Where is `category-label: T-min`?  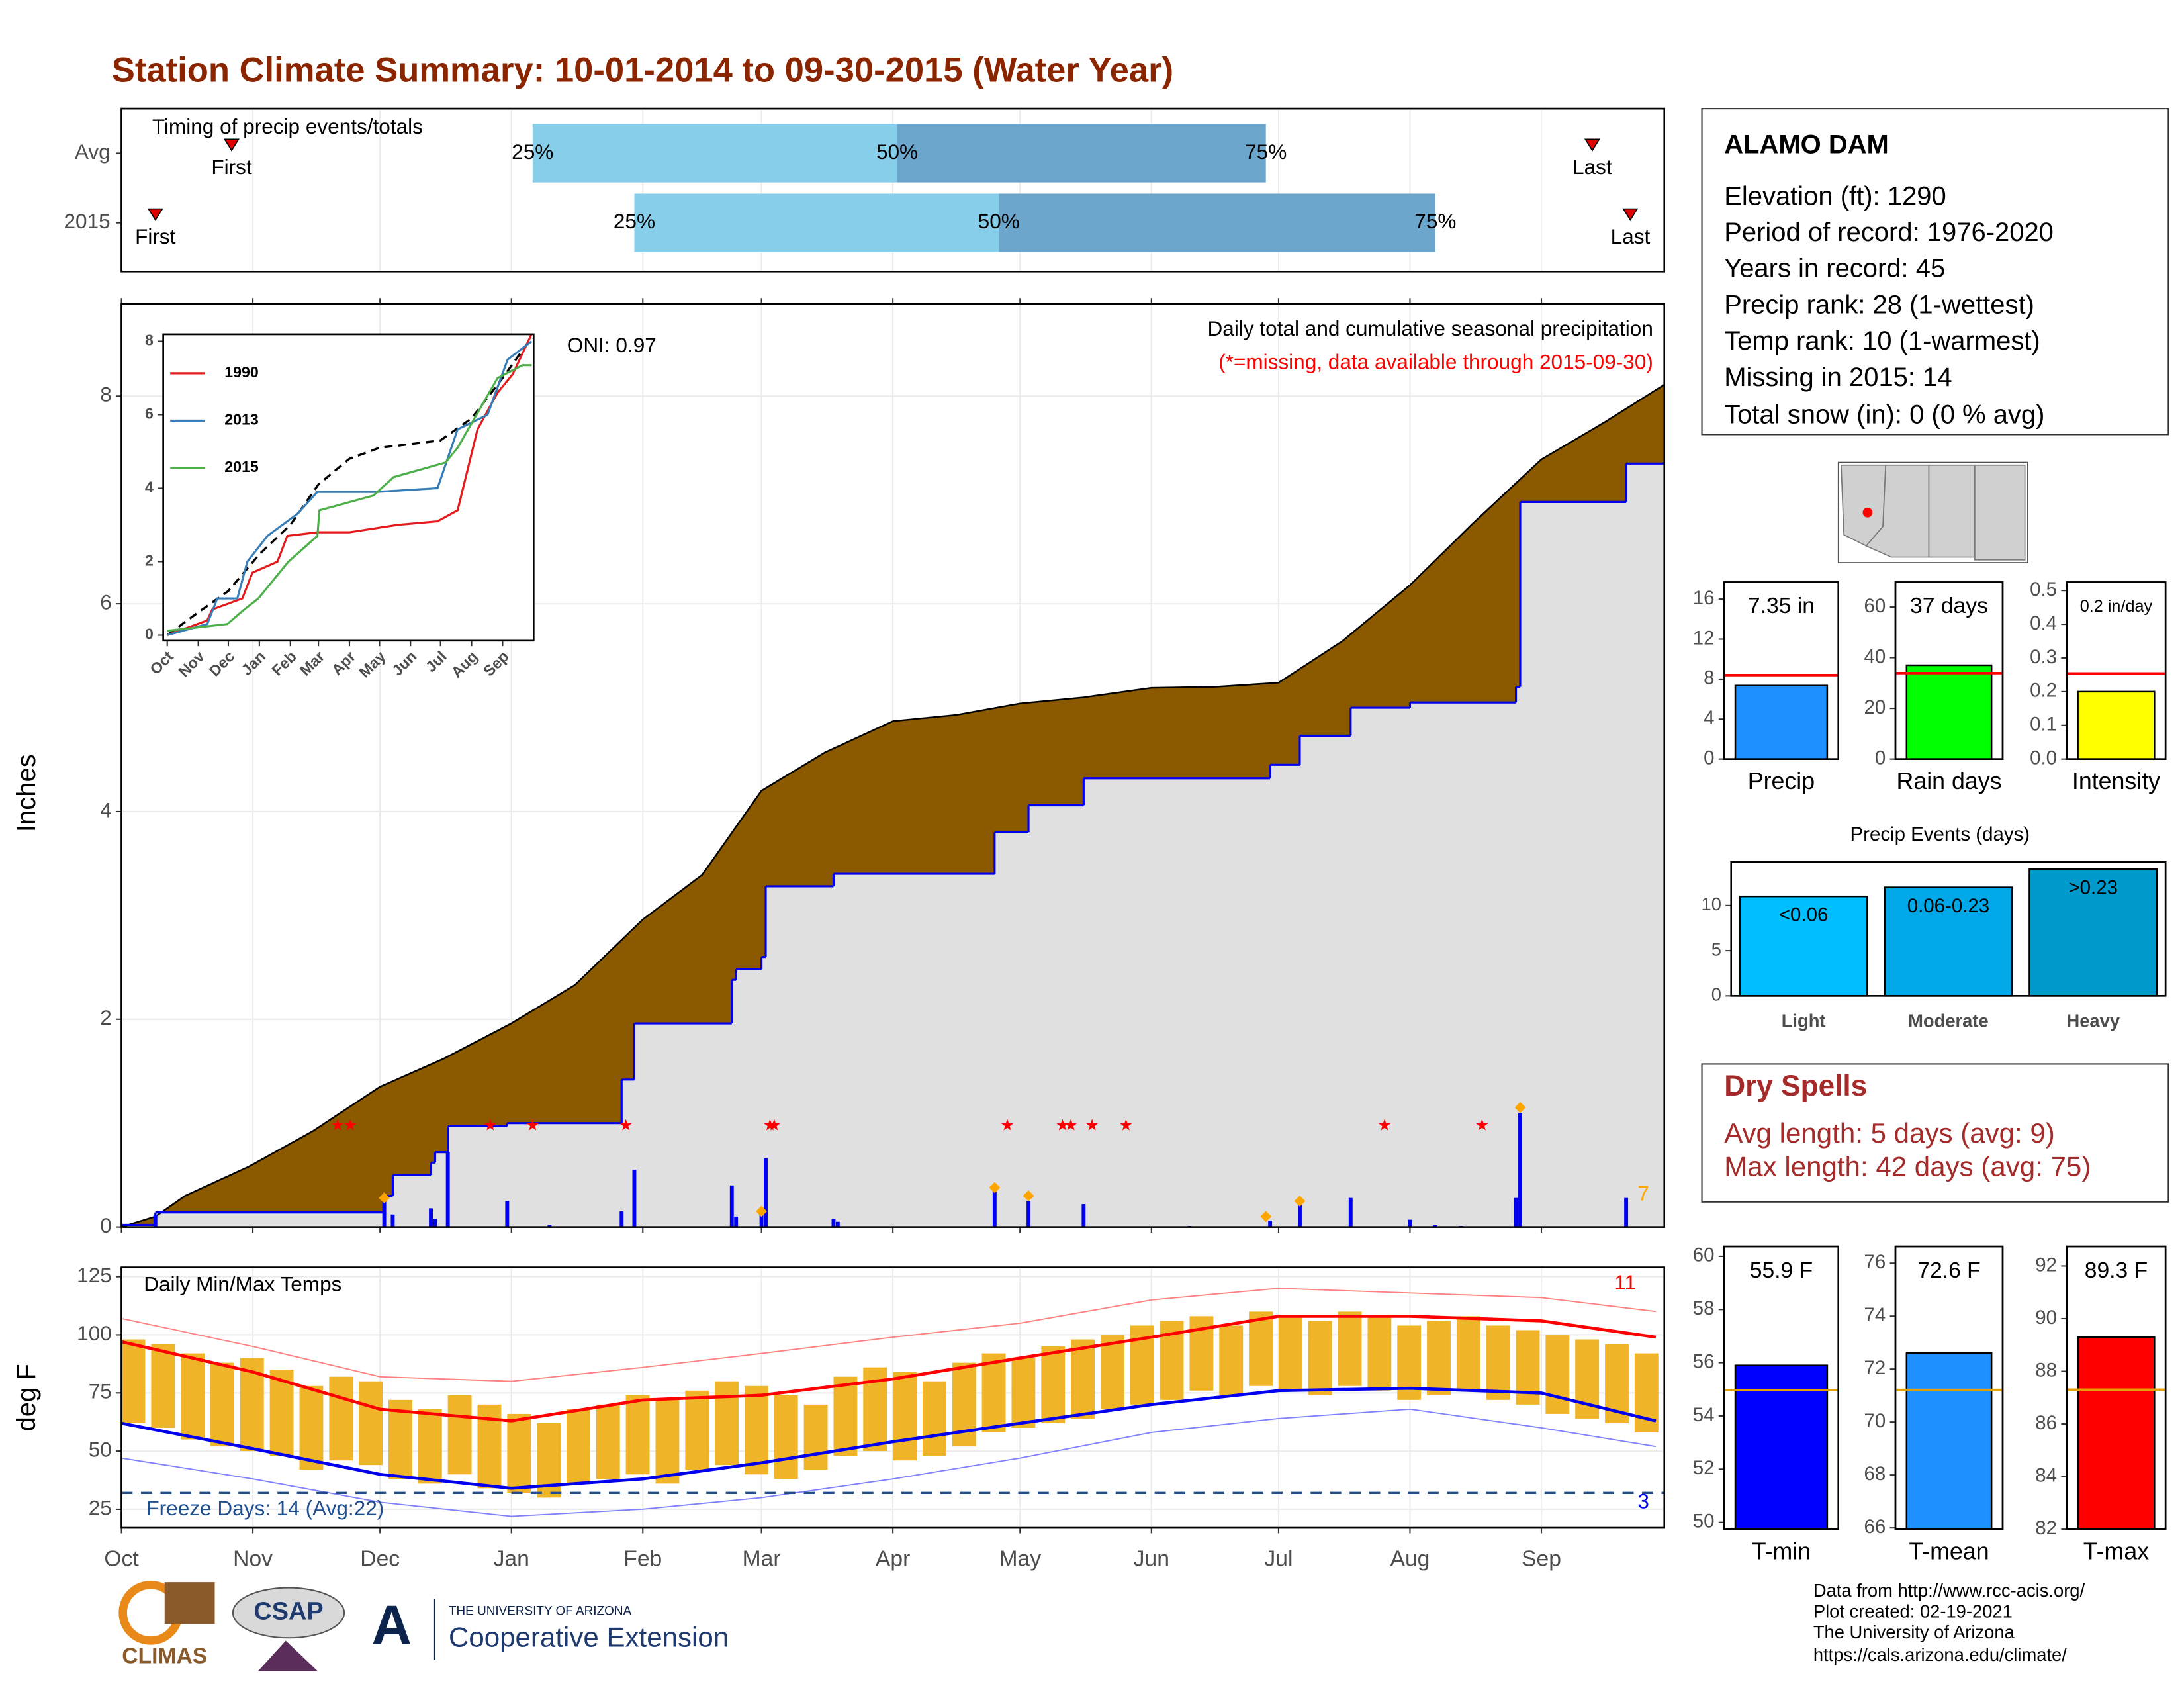
category-label: T-min is located at coordinates (1781, 1551).